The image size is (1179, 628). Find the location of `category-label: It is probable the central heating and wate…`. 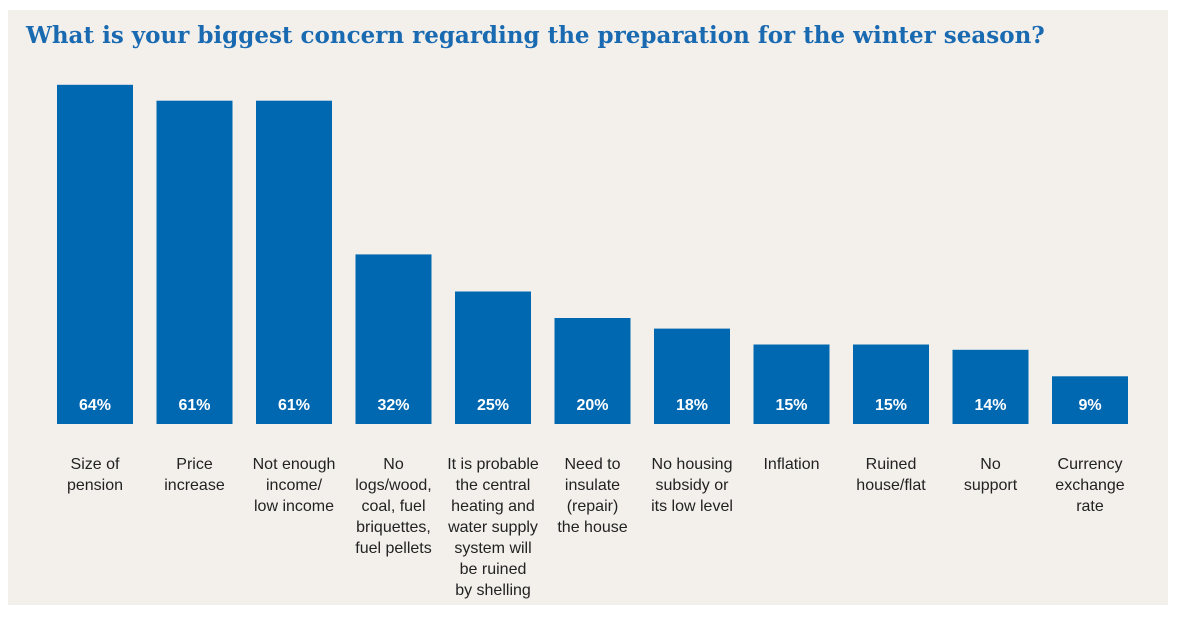

category-label: It is probable the central heating and wate… is located at coordinates (493, 527).